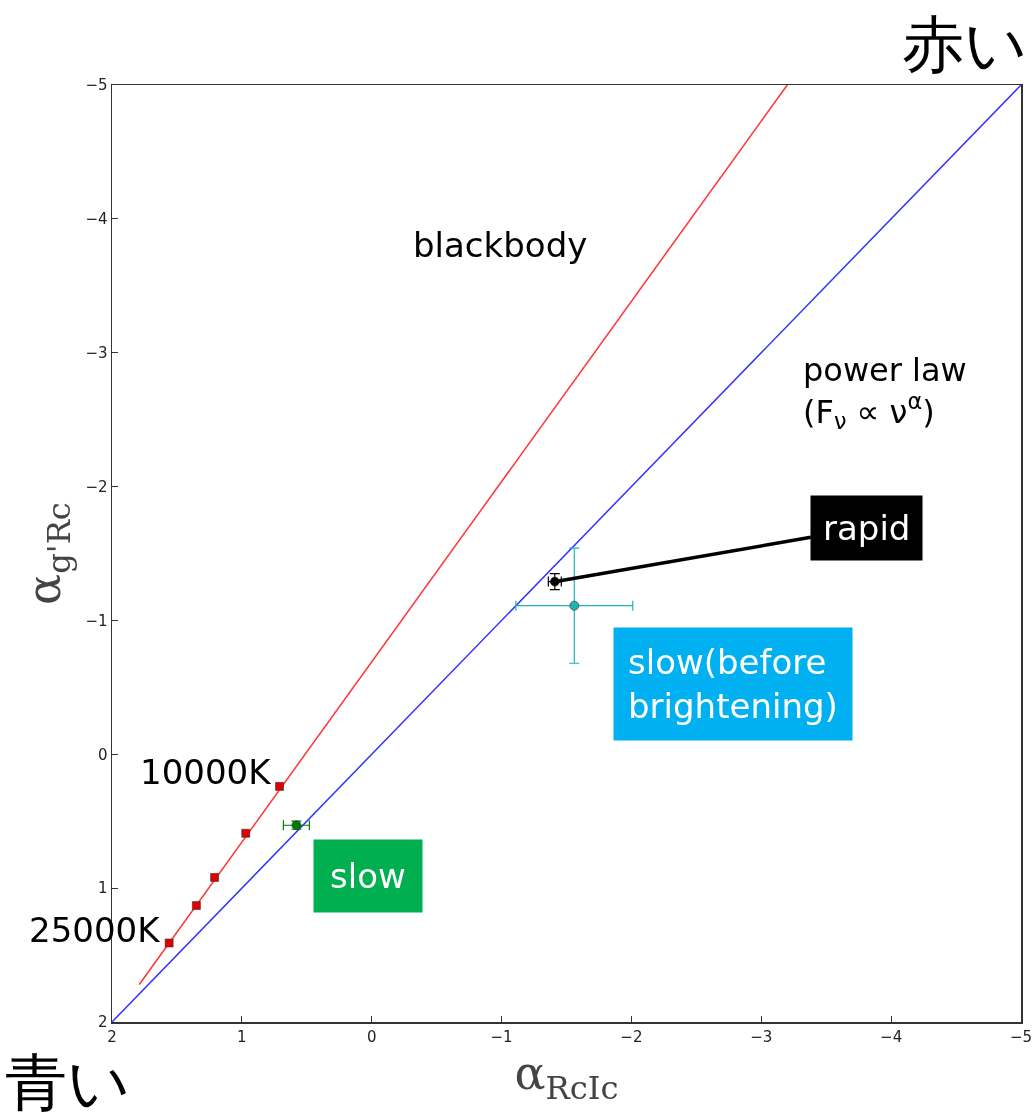 This screenshot has height=1120, width=1035. I want to click on annotation: slow(before brightening), so click(733, 684).